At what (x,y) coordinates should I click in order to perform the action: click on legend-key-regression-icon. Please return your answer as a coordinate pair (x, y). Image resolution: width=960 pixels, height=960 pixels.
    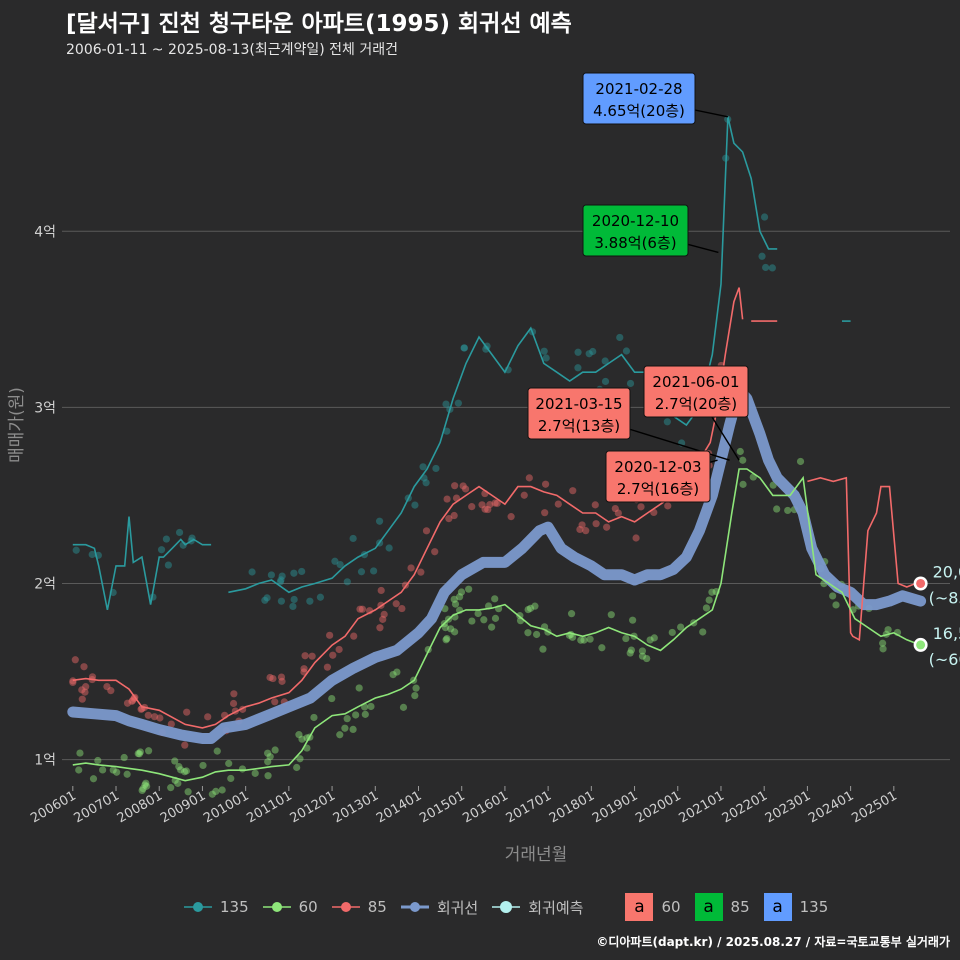
    Looking at the image, I should click on (414, 907).